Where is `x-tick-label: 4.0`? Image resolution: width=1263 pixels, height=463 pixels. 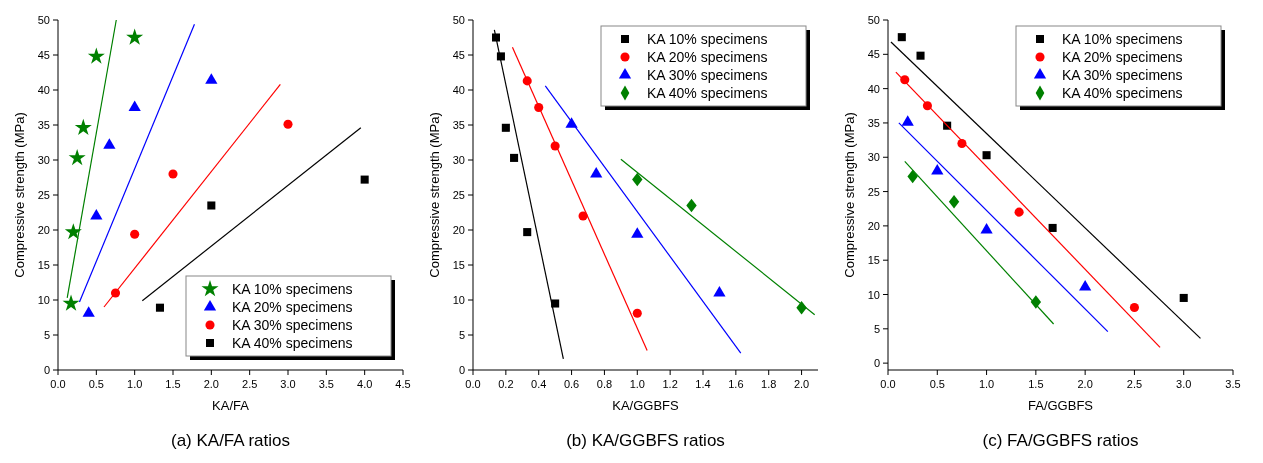
x-tick-label: 4.0 is located at coordinates (365, 384).